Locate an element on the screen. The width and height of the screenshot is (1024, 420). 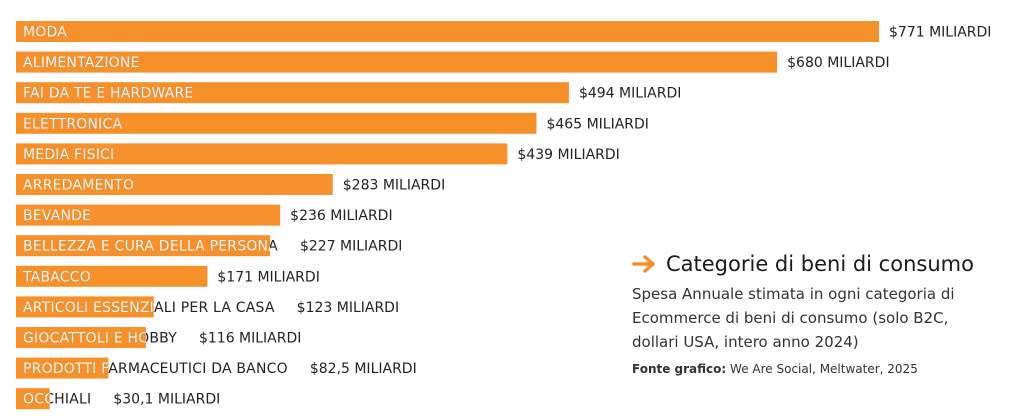
source-text: We Are Social, Meltwater, 2025 is located at coordinates (824, 369).